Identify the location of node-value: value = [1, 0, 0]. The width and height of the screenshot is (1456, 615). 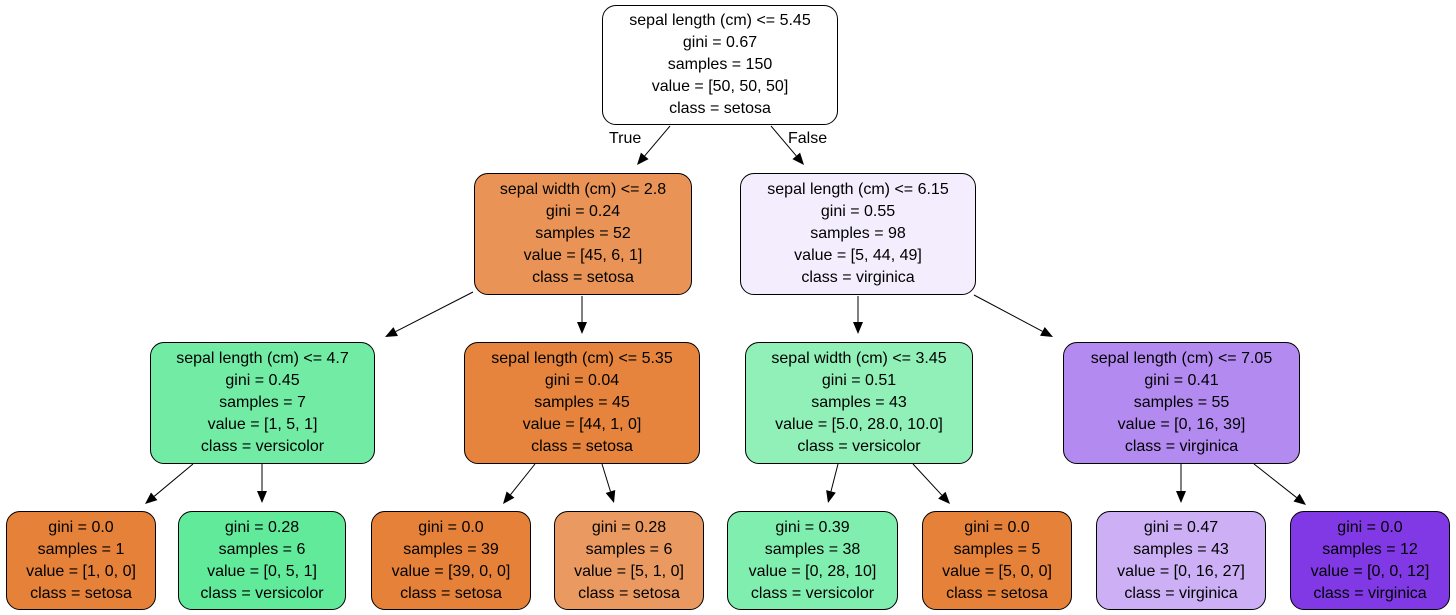
(81, 571).